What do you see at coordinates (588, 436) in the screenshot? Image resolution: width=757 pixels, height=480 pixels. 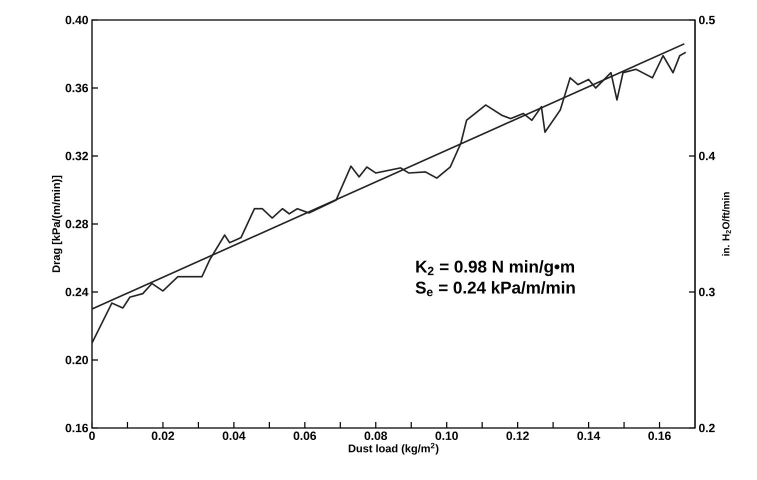 I see `x-tick-label: 0.14` at bounding box center [588, 436].